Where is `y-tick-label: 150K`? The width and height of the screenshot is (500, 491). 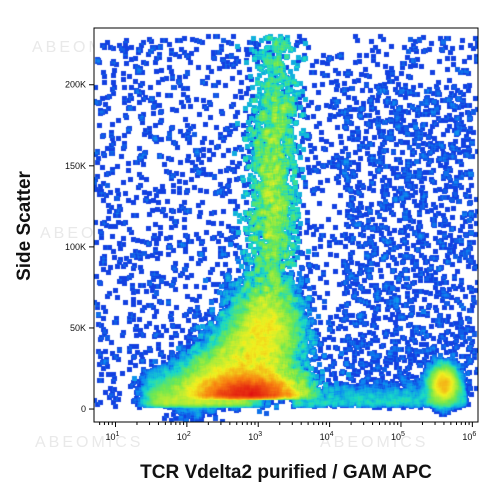
y-tick-label: 150K is located at coordinates (75, 166).